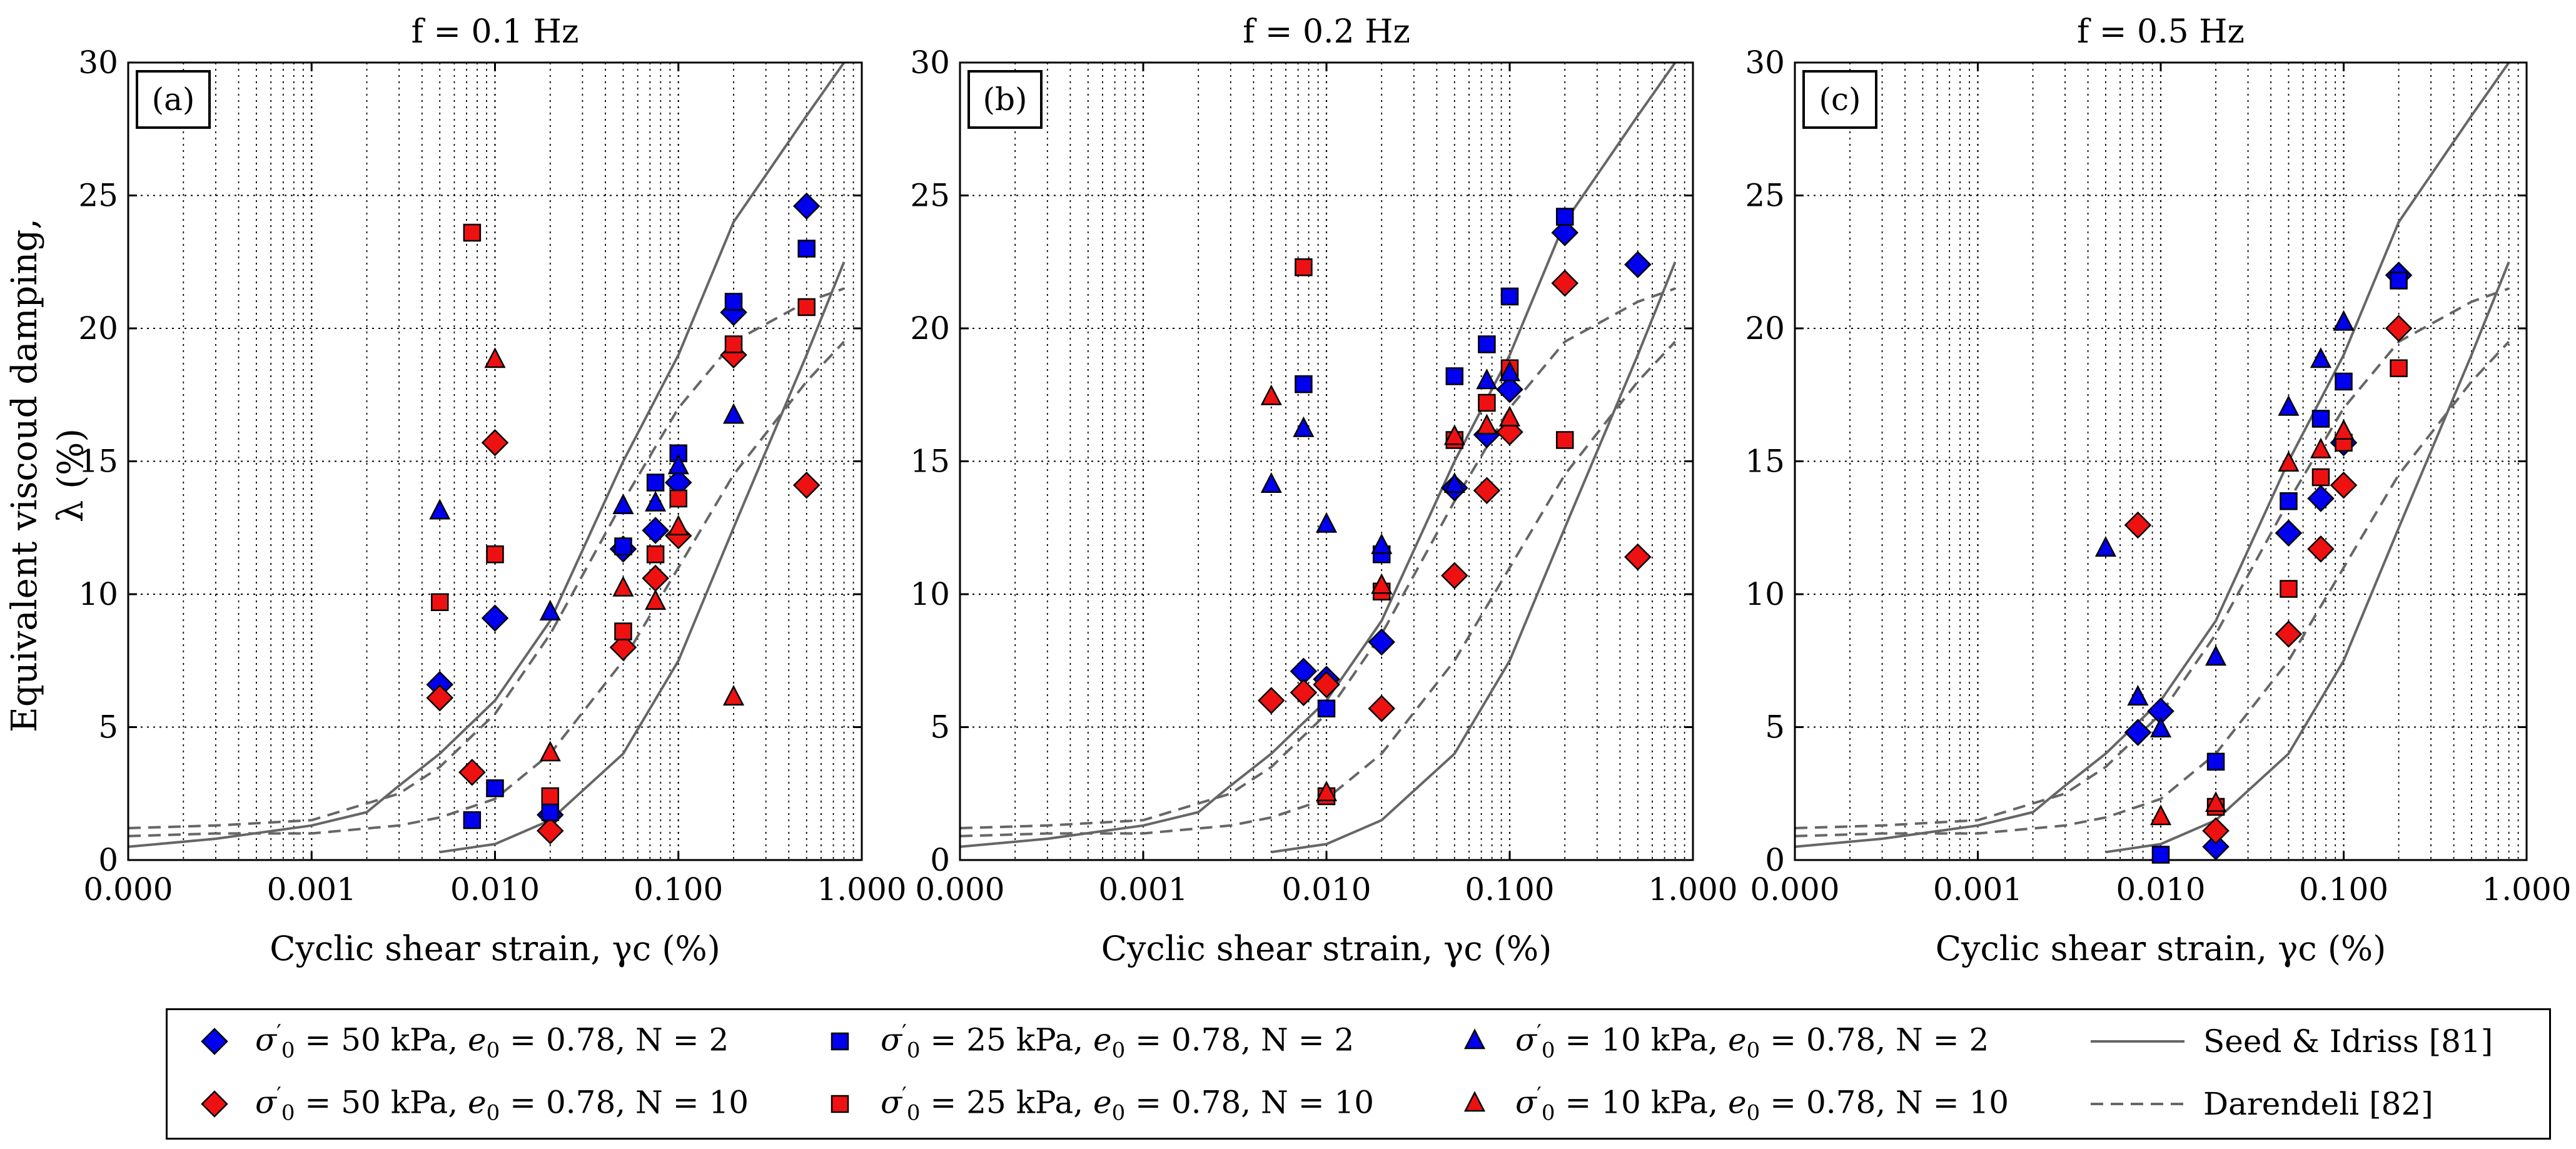 This screenshot has height=1149, width=2576. I want to click on seed-idriss-curve, so click(2307, 557).